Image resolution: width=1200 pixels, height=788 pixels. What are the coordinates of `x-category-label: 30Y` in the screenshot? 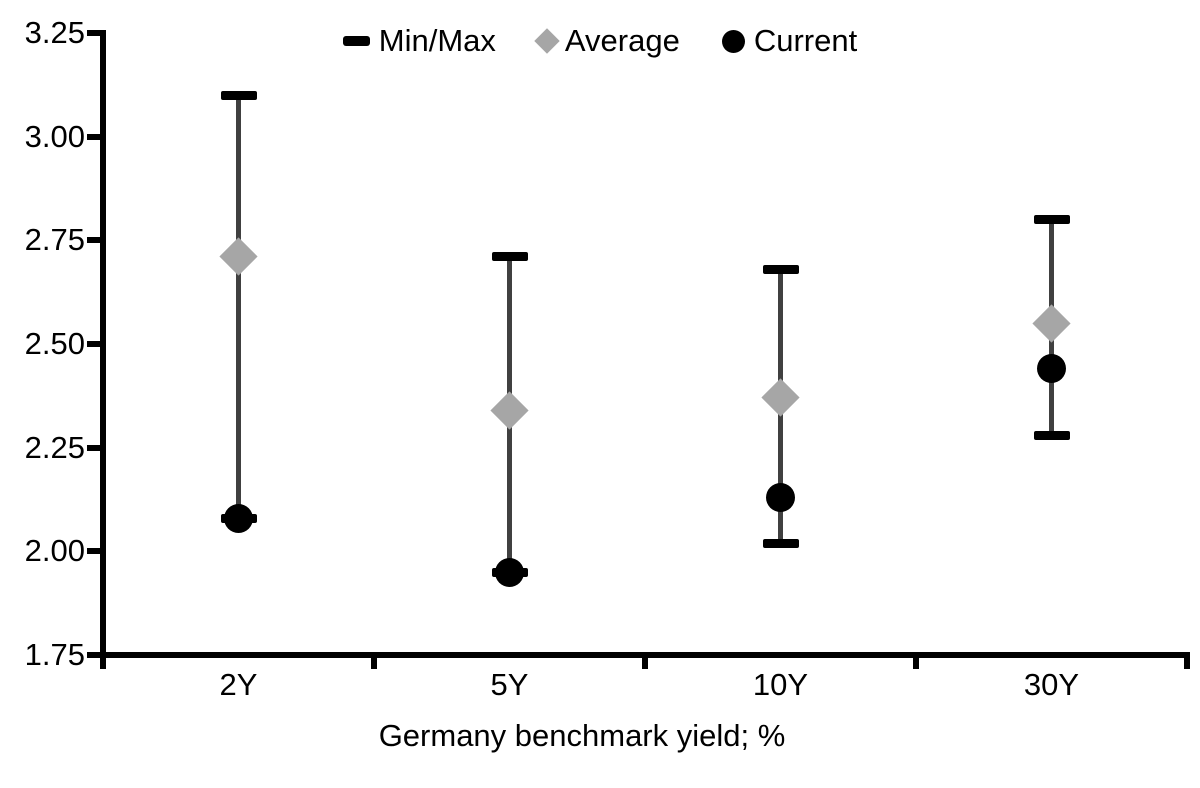 It's located at (1051, 684).